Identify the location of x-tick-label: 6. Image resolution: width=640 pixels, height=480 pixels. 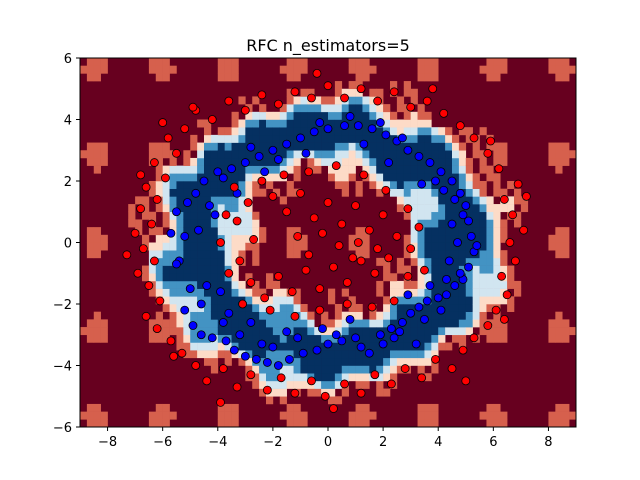
(493, 442).